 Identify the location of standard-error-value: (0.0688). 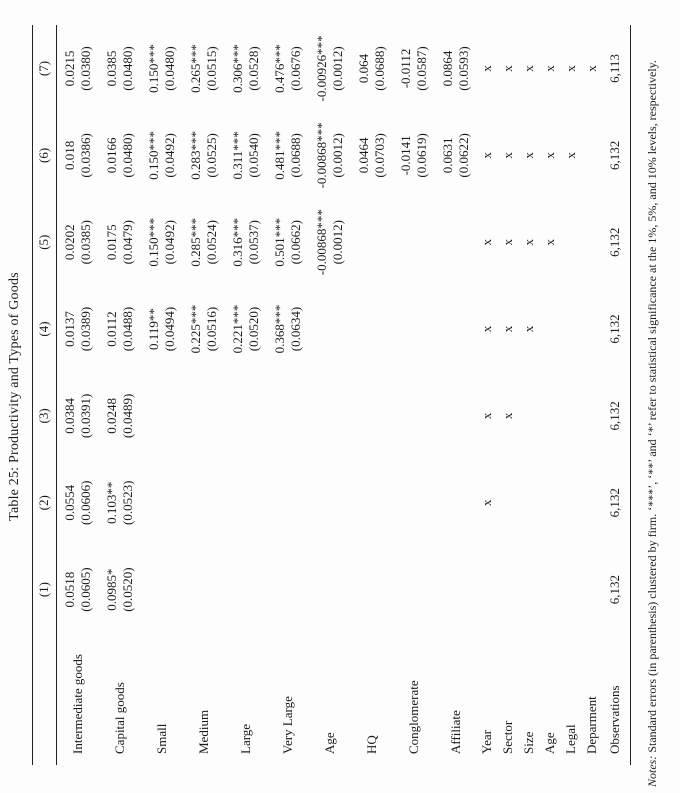
(295, 155).